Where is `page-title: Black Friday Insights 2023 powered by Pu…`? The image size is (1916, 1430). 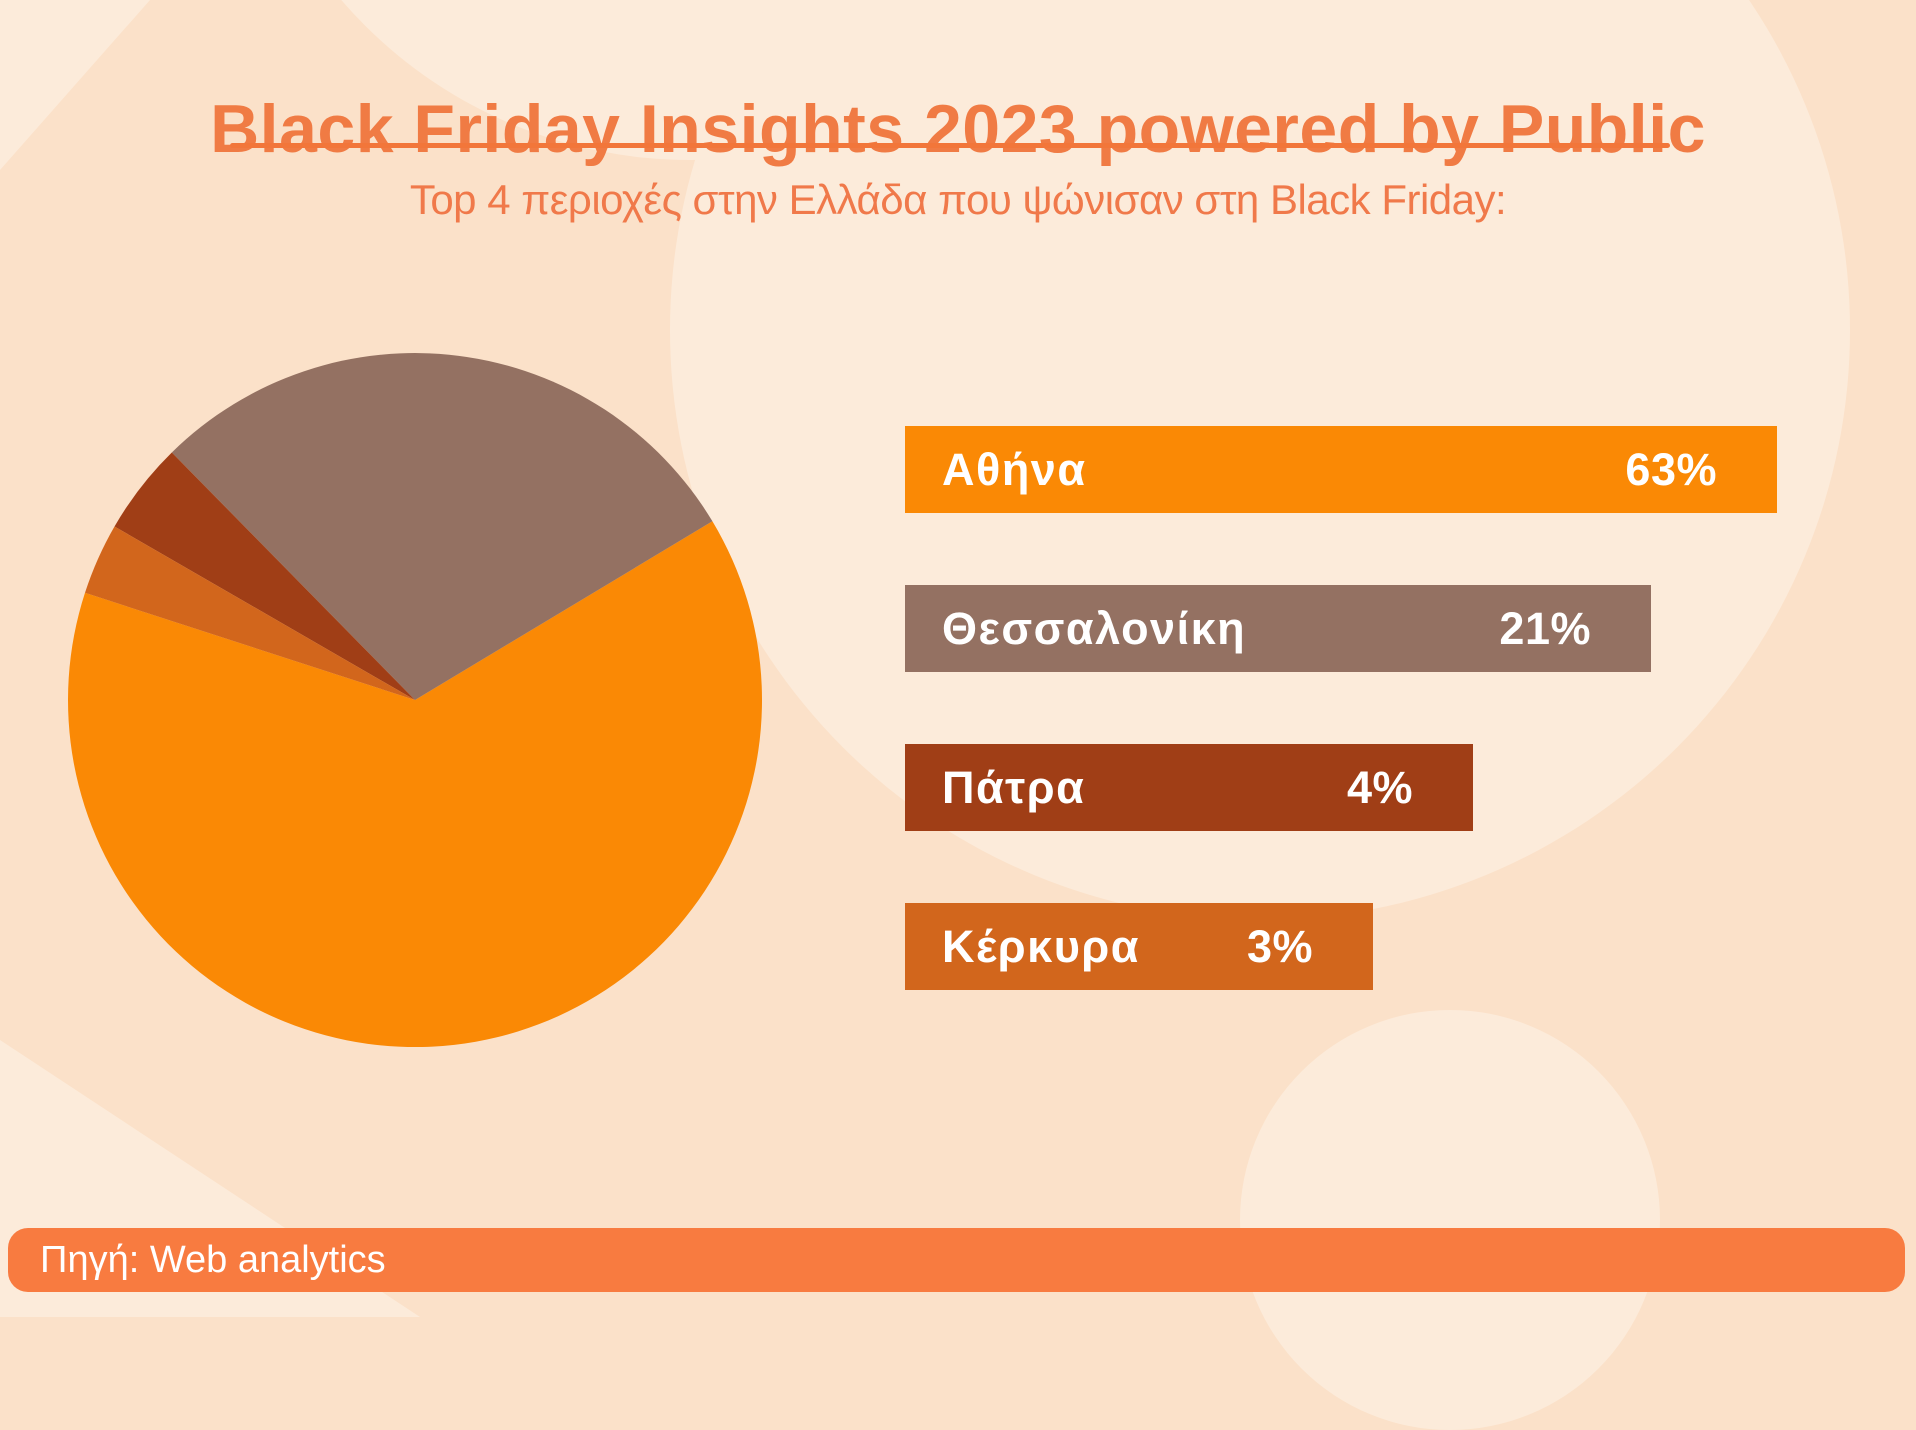 page-title: Black Friday Insights 2023 powered by Pu… is located at coordinates (958, 128).